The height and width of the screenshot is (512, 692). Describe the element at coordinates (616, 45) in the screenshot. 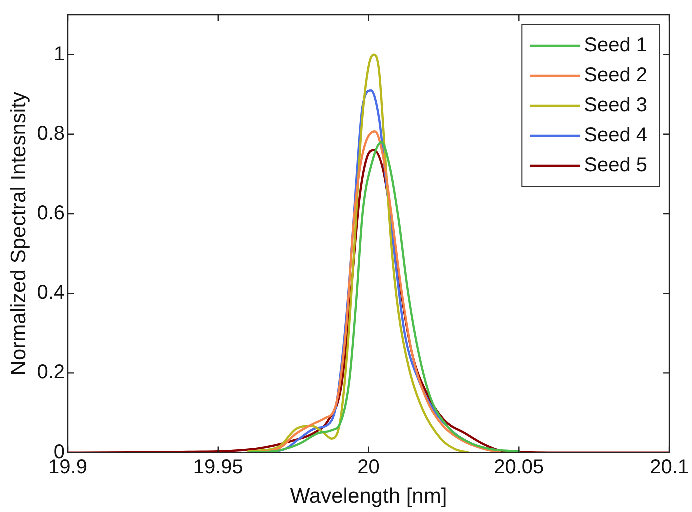

I see `legend-label: Seed 1` at that location.